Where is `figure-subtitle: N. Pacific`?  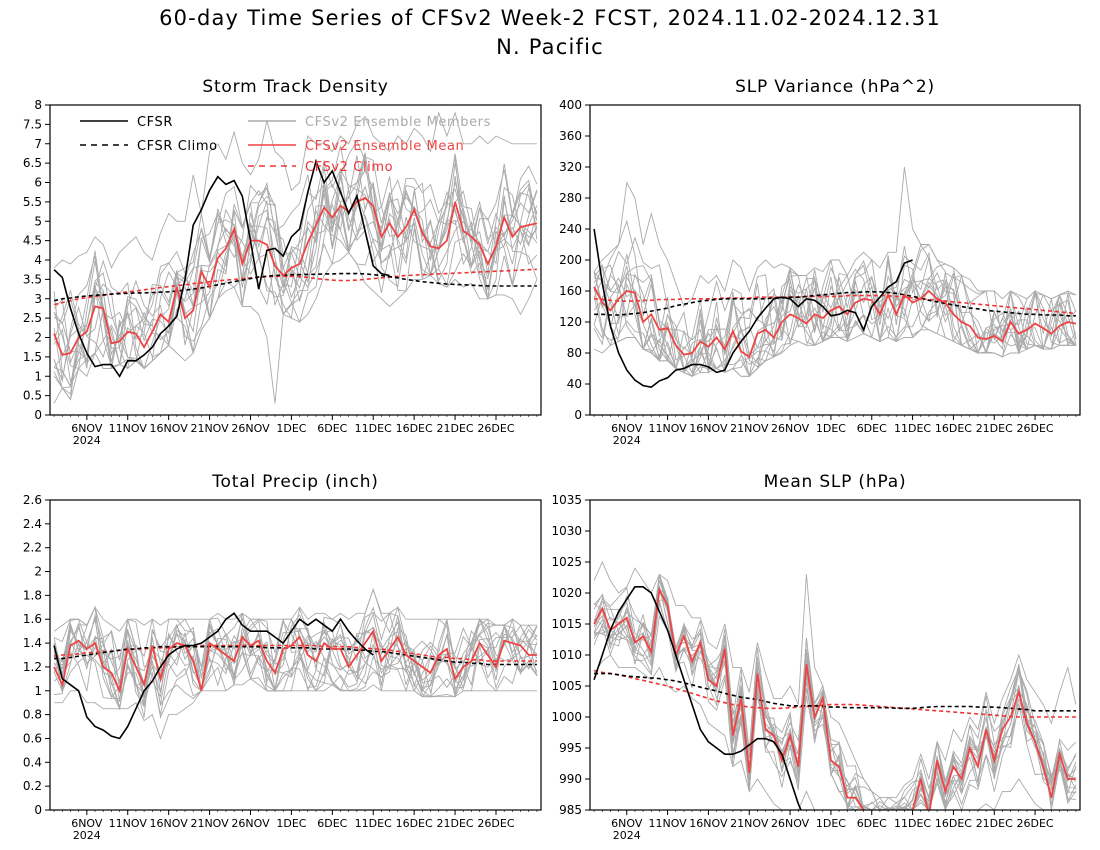 figure-subtitle: N. Pacific is located at coordinates (550, 47).